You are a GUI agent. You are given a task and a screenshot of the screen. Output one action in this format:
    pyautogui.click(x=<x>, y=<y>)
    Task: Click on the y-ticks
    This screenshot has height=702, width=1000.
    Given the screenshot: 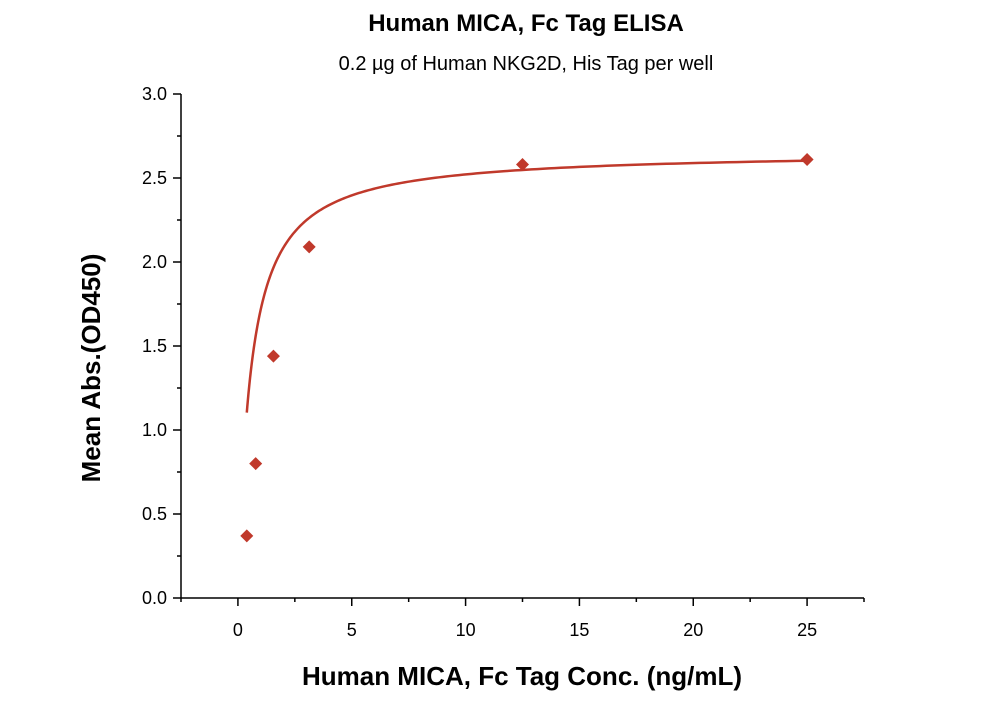 What is the action you would take?
    pyautogui.click(x=177, y=346)
    